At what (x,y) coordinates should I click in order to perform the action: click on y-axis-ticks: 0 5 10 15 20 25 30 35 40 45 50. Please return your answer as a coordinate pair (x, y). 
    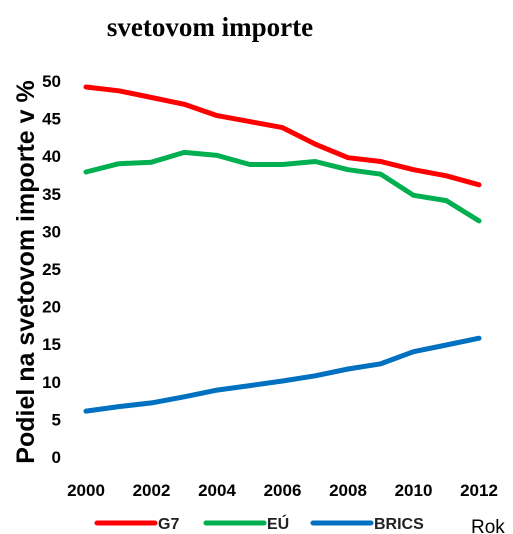
    Looking at the image, I should click on (51, 269).